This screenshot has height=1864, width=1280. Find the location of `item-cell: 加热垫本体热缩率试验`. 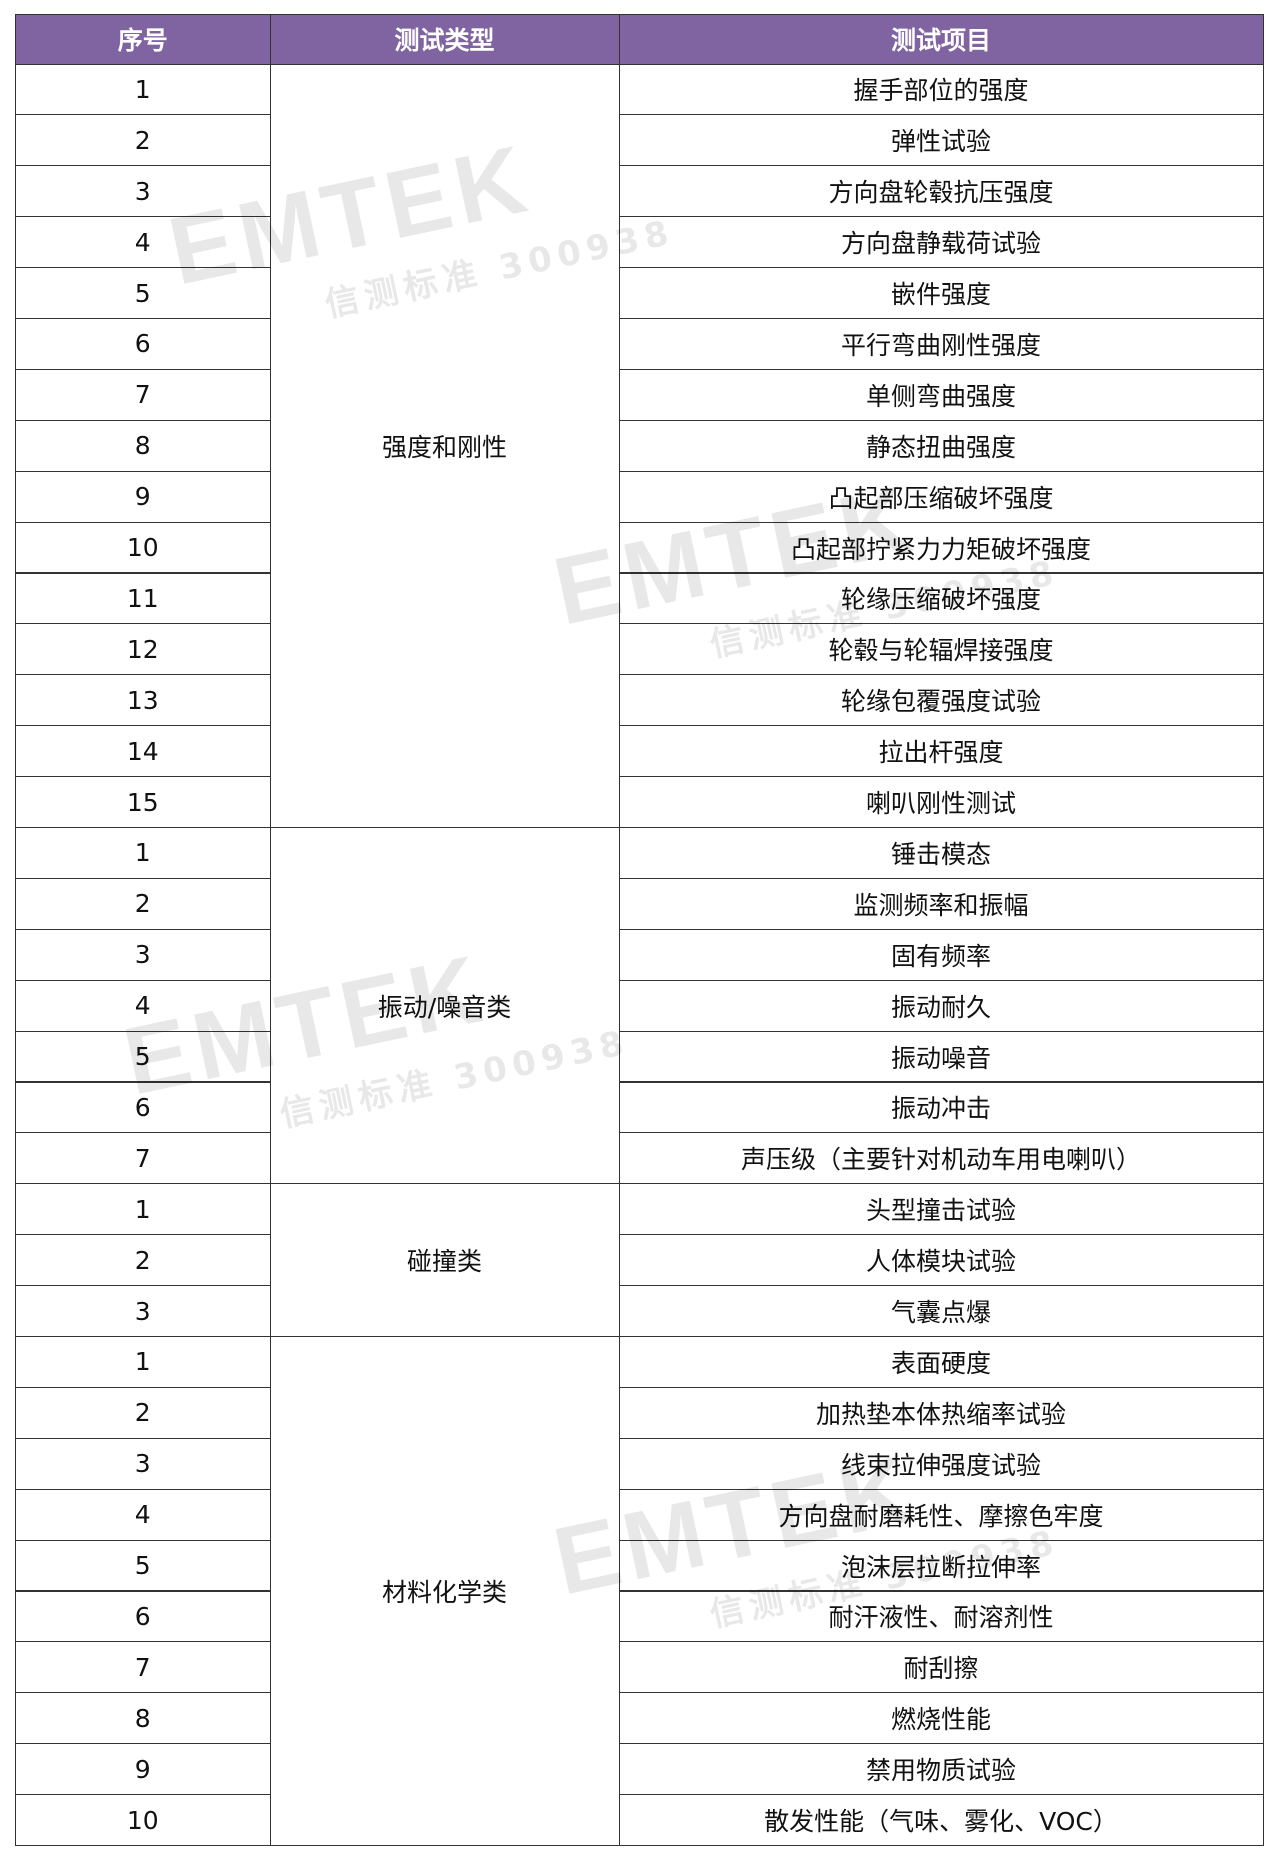

item-cell: 加热垫本体热缩率试验 is located at coordinates (941, 1412).